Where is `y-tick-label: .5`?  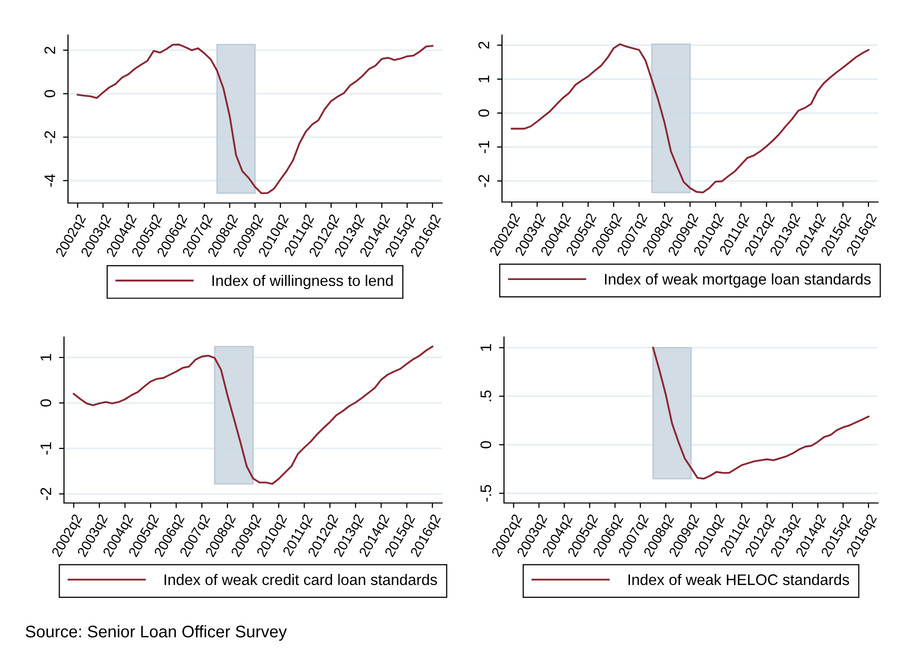 y-tick-label: .5 is located at coordinates (486, 396).